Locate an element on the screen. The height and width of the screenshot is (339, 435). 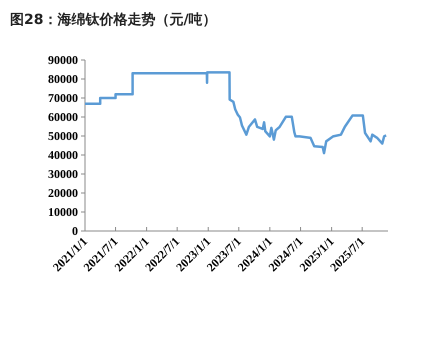
chart-title: 图28：海绵钛价格走势（元/吨） is located at coordinates (113, 20).